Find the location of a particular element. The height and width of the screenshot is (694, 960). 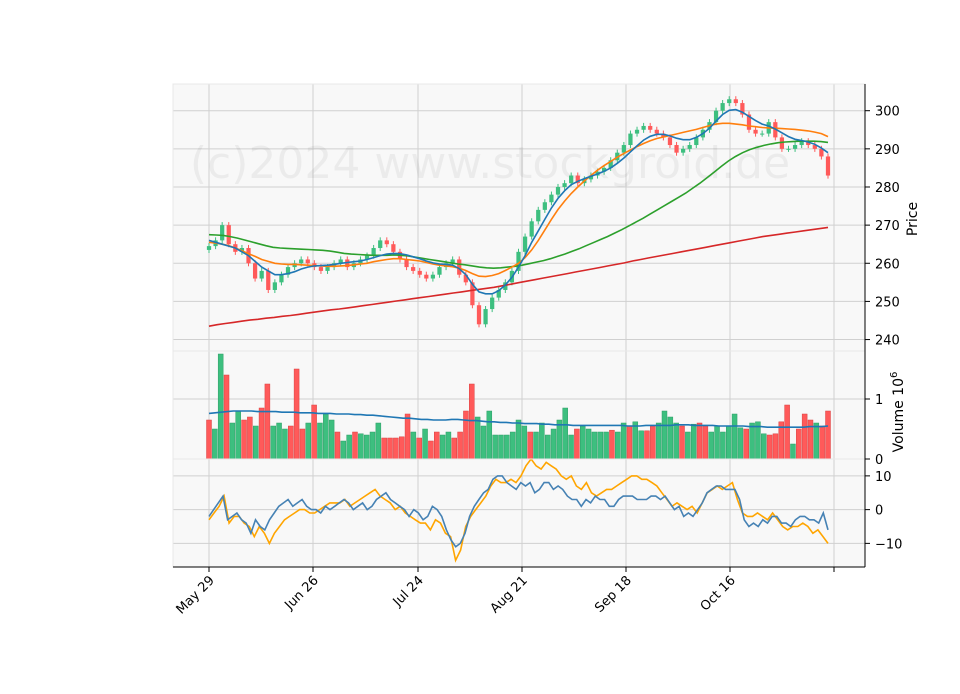

price-tick-label: 260 is located at coordinates (887, 264).